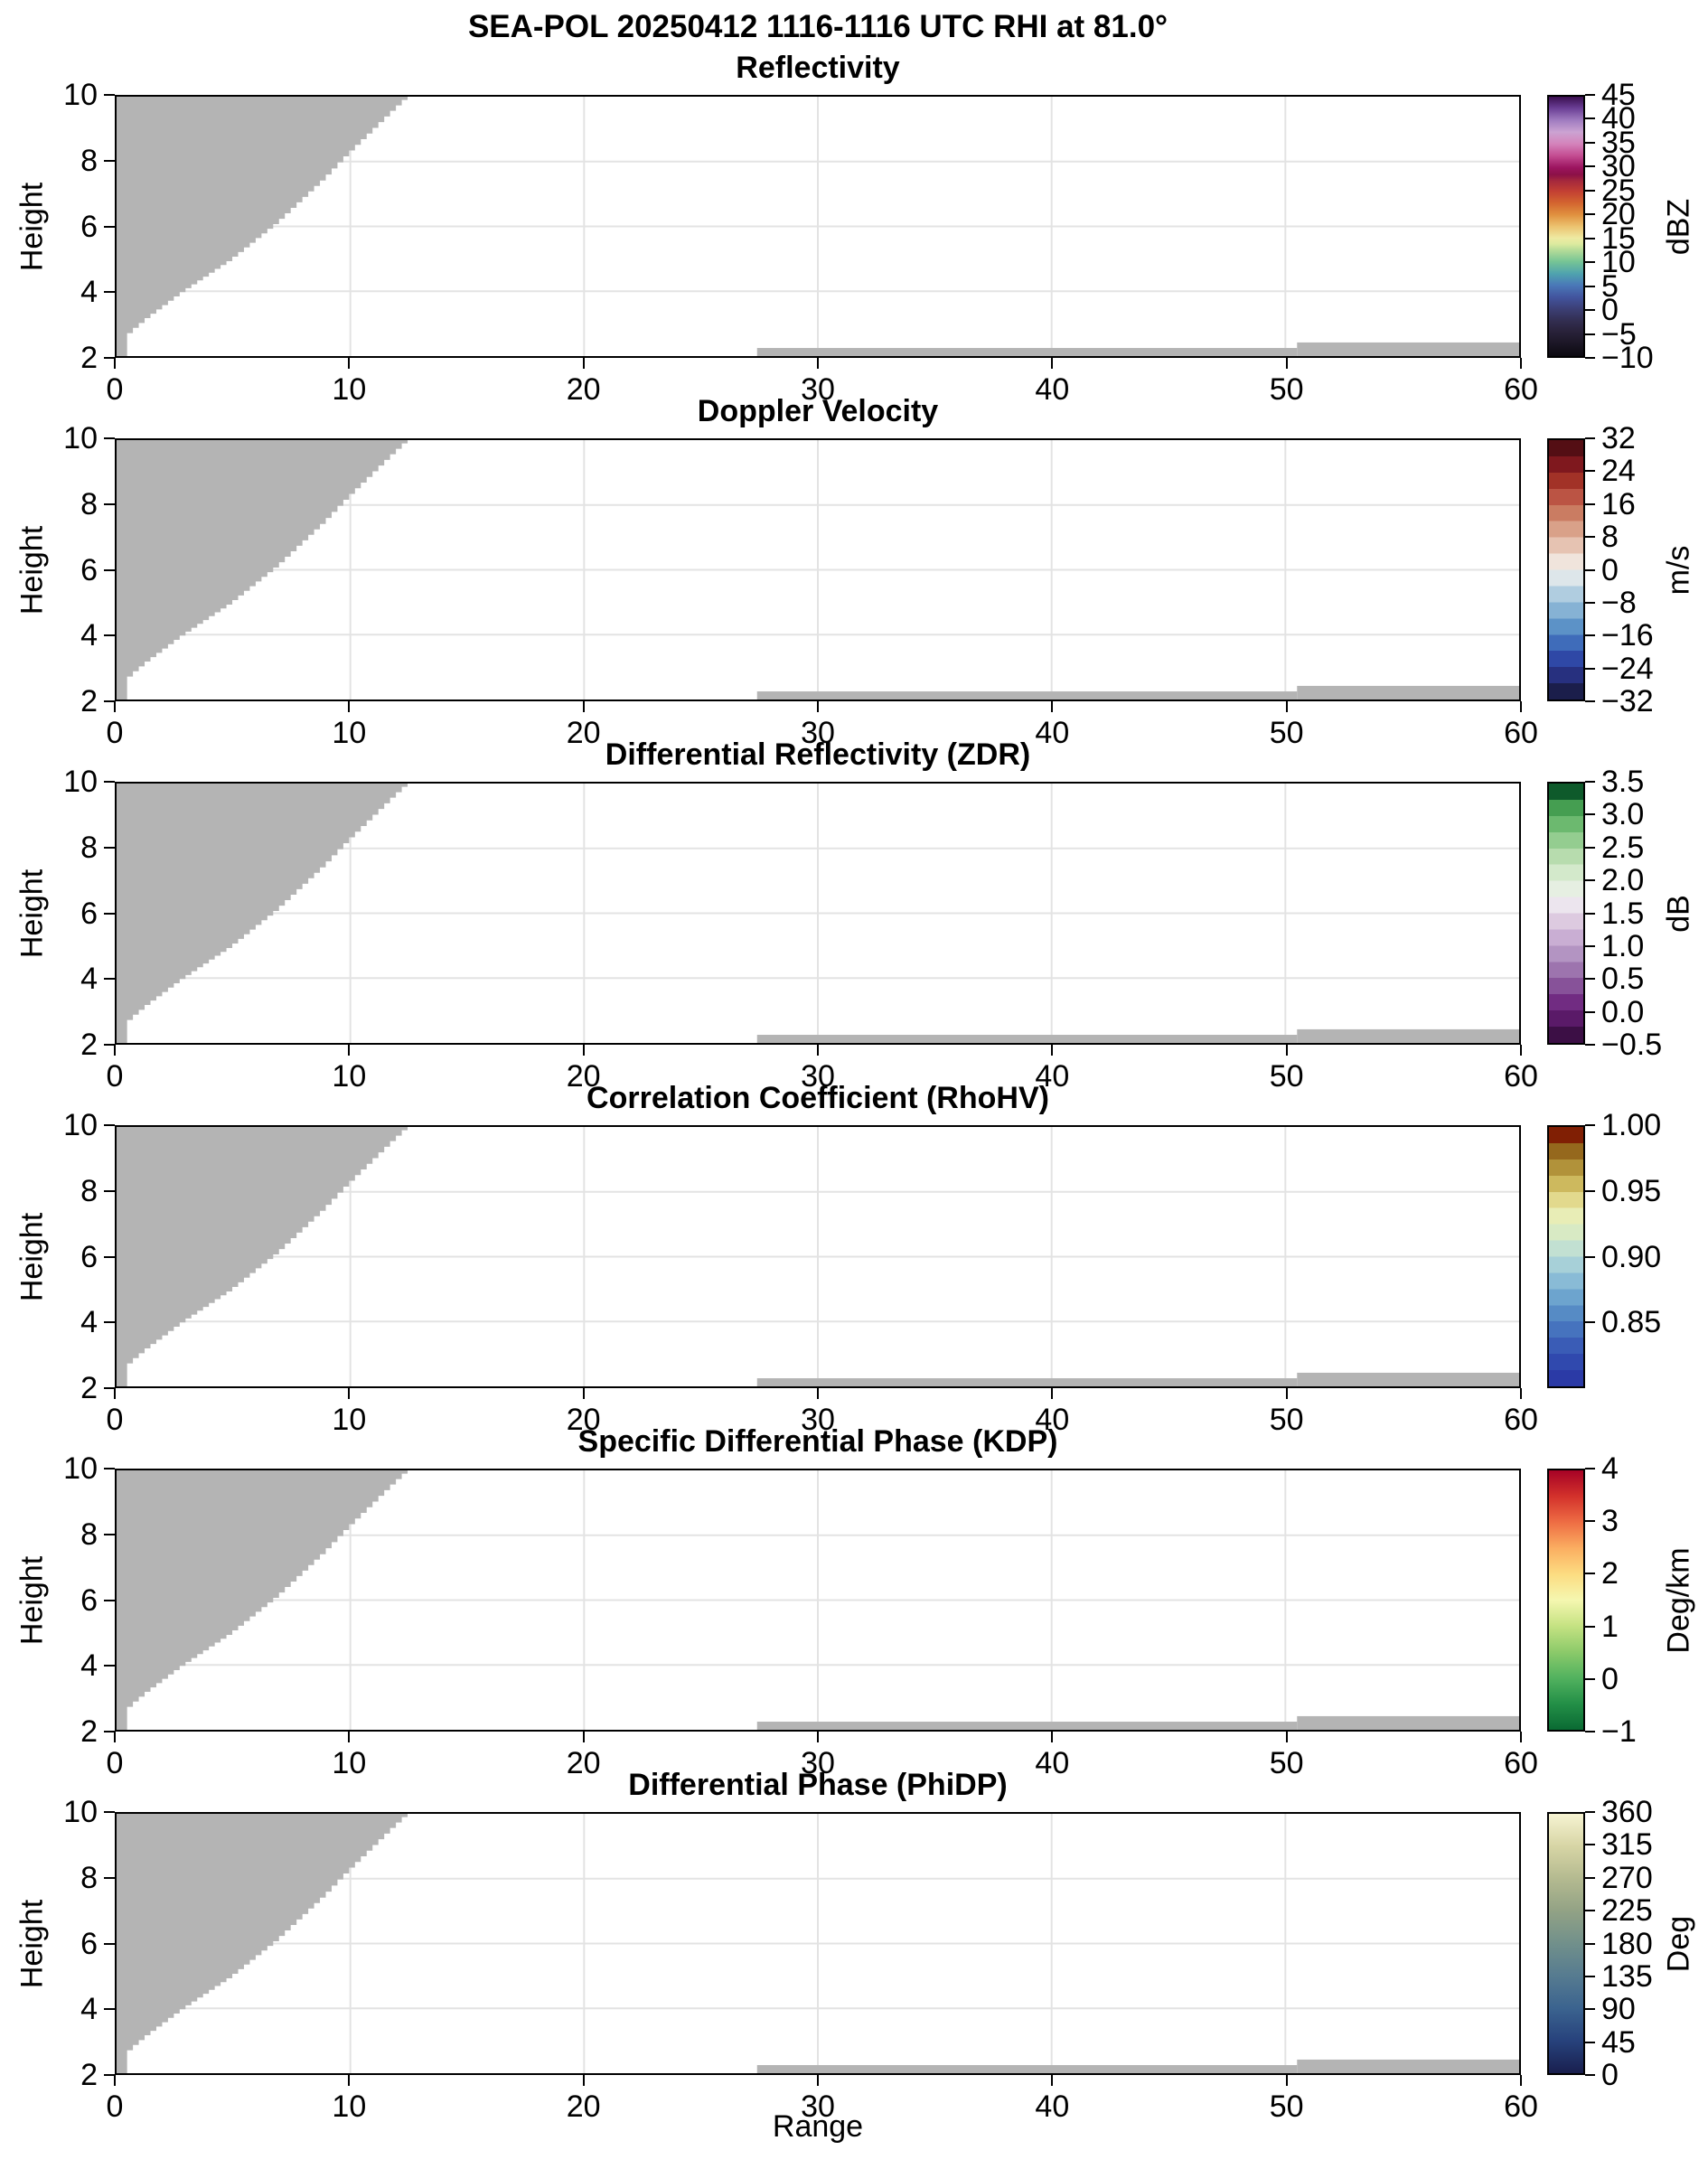 The height and width of the screenshot is (2169, 1708). Describe the element at coordinates (1618, 438) in the screenshot. I see `colorbar-tick-label: 32` at that location.